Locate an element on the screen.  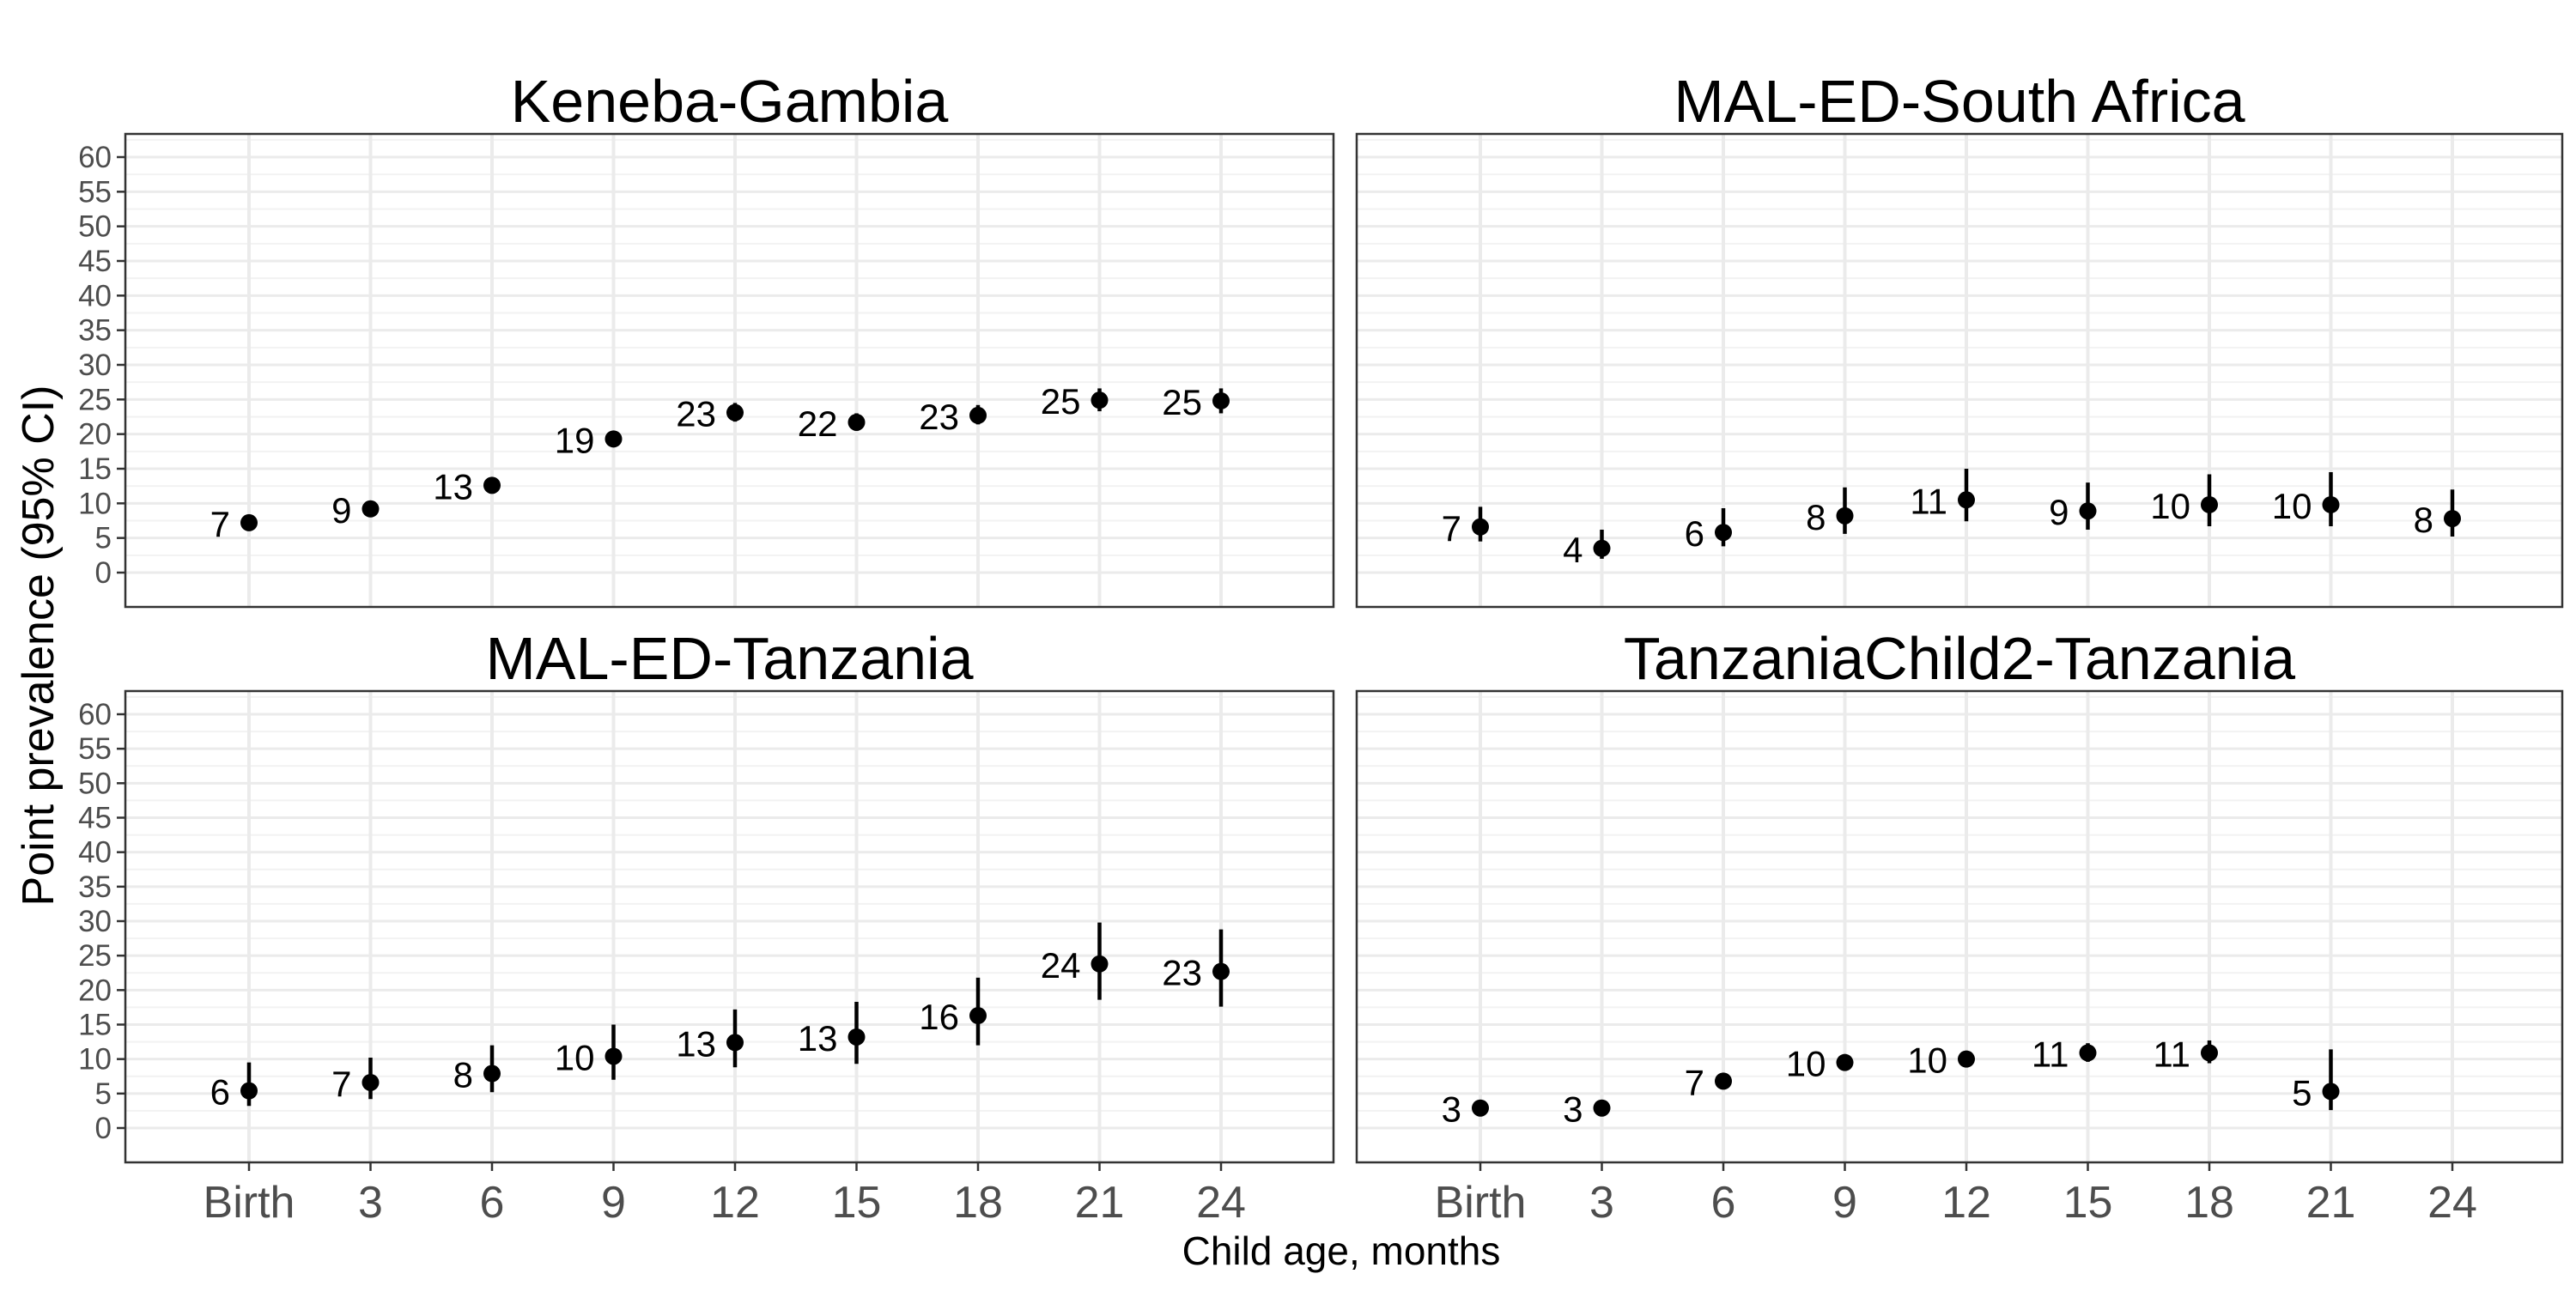
x-tick-label: 9 is located at coordinates (614, 1203).